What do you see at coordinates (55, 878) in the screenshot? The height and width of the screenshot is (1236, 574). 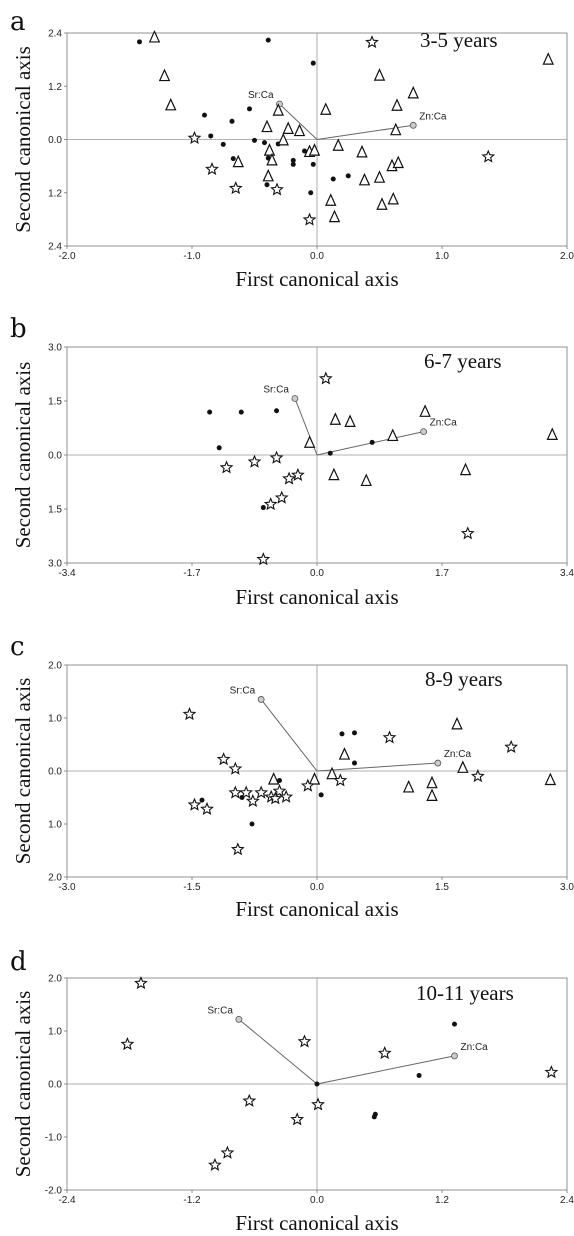 I see `y-tick-label: 2.0` at bounding box center [55, 878].